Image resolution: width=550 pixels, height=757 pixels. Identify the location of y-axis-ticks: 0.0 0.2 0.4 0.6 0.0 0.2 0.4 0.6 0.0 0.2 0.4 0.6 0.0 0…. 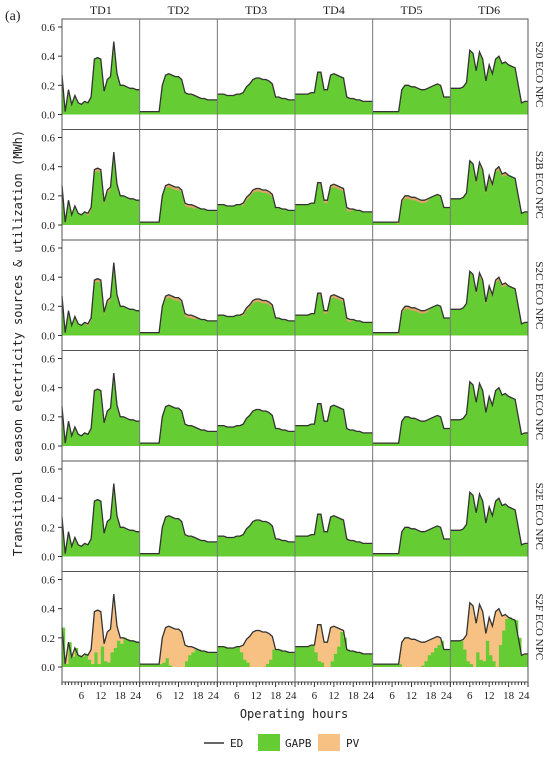
(51, 348).